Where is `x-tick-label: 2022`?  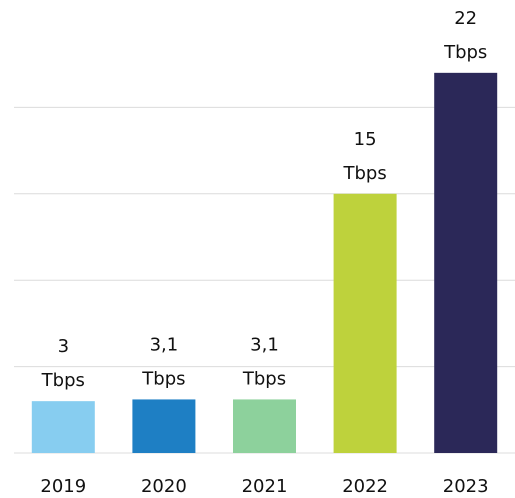
x-tick-label: 2022 is located at coordinates (365, 486).